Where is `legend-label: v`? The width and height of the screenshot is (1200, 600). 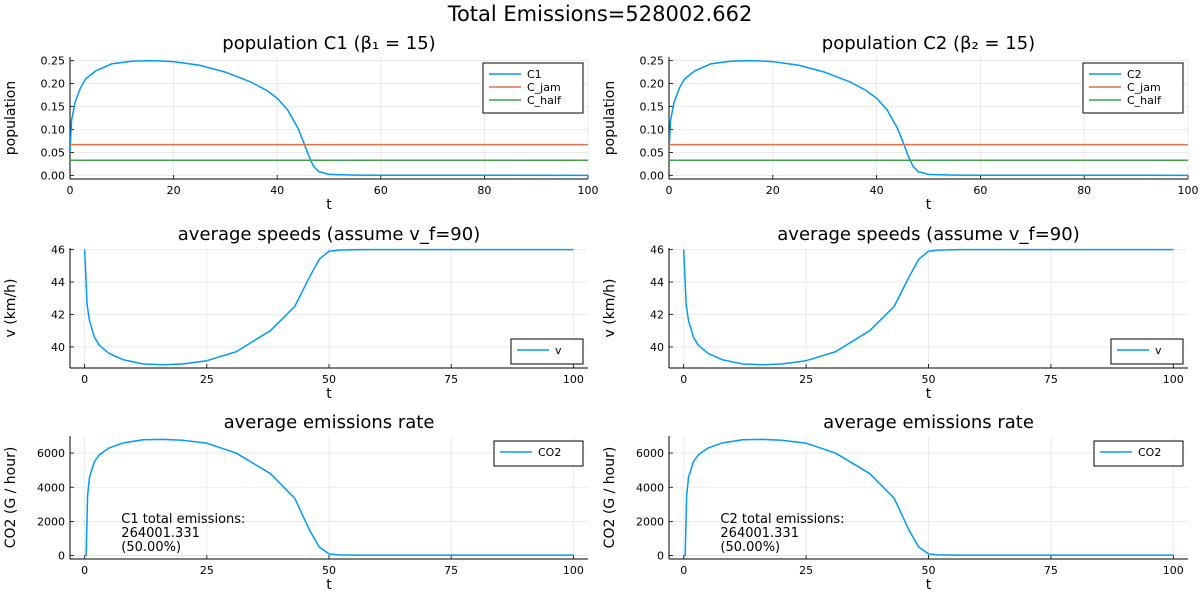 legend-label: v is located at coordinates (558, 350).